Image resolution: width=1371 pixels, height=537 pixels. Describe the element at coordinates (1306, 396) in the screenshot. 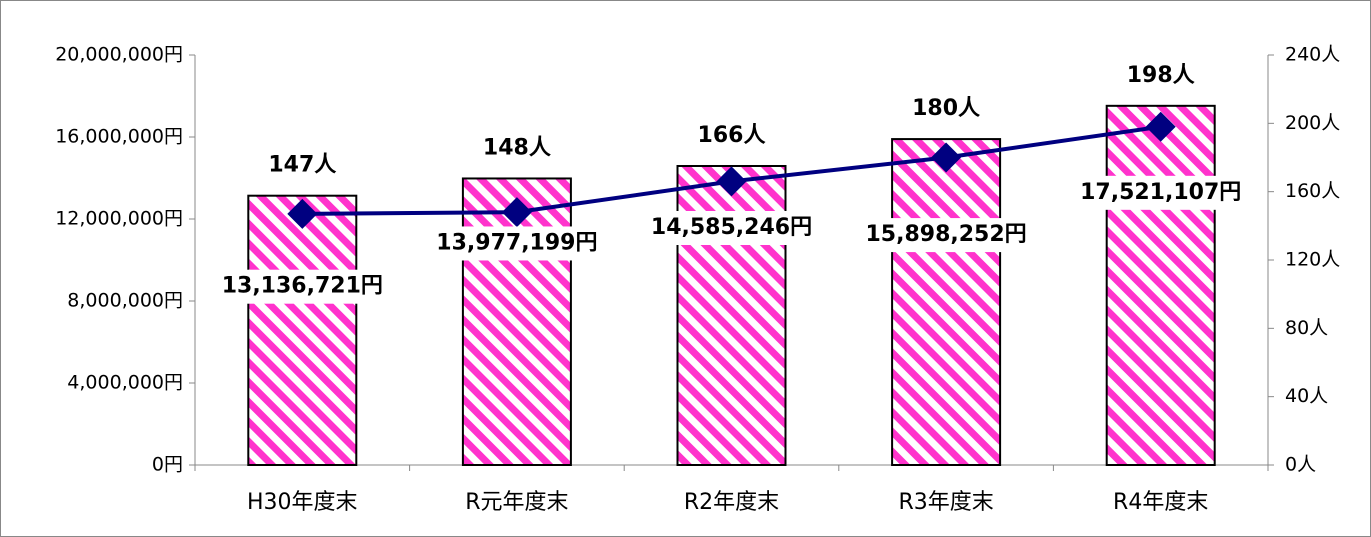

I see `y2-tick-label: 40人` at that location.